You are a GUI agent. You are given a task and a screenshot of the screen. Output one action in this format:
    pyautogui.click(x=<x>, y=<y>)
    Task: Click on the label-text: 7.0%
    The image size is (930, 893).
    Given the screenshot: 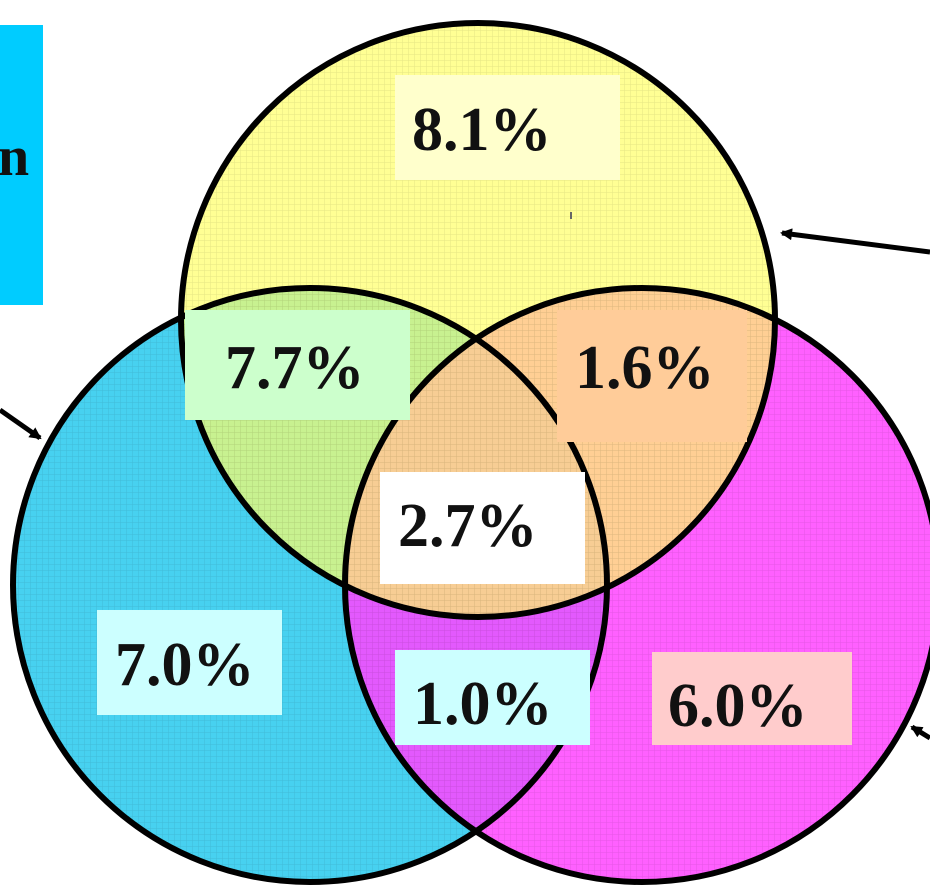 What is the action you would take?
    pyautogui.click(x=185, y=665)
    